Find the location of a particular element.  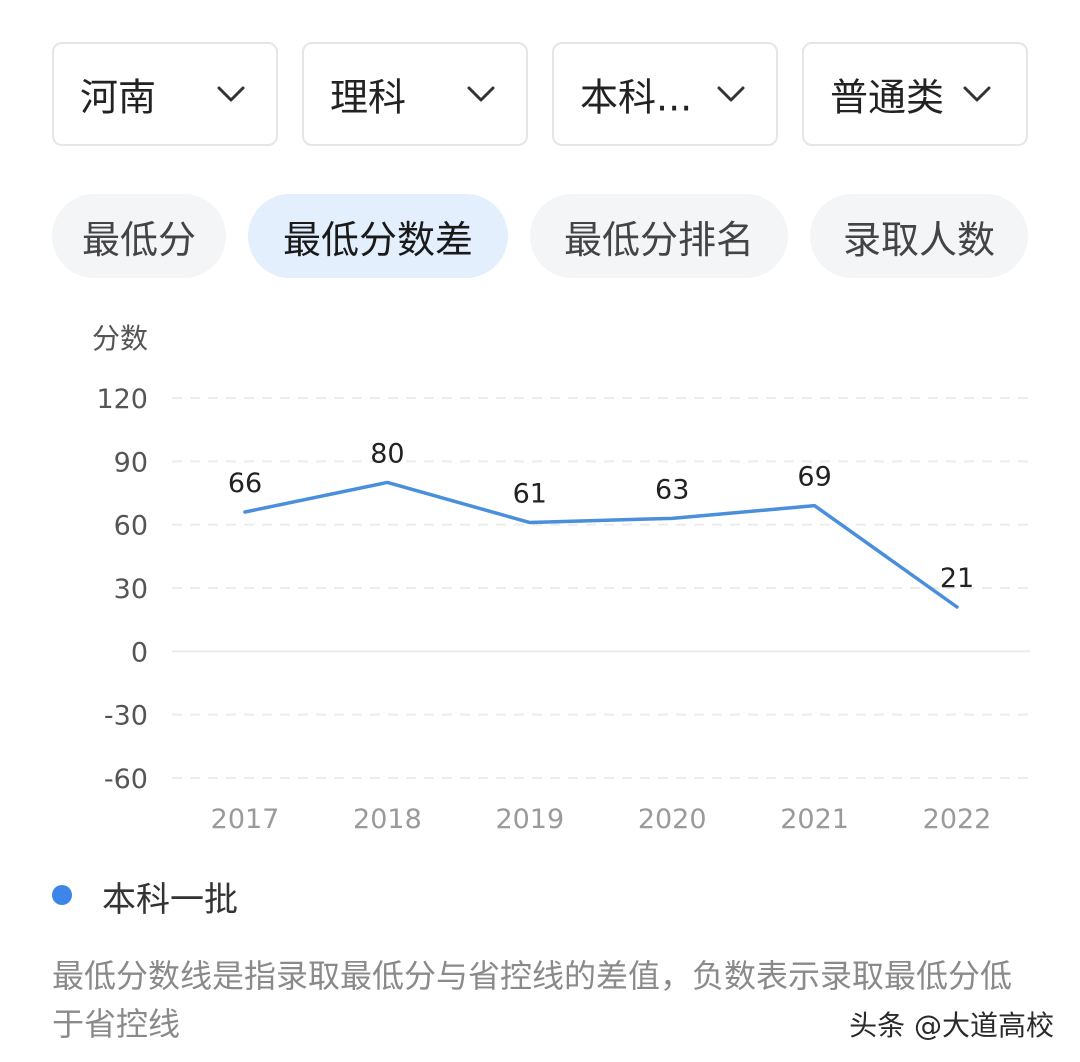

data-label: 21 is located at coordinates (957, 578).